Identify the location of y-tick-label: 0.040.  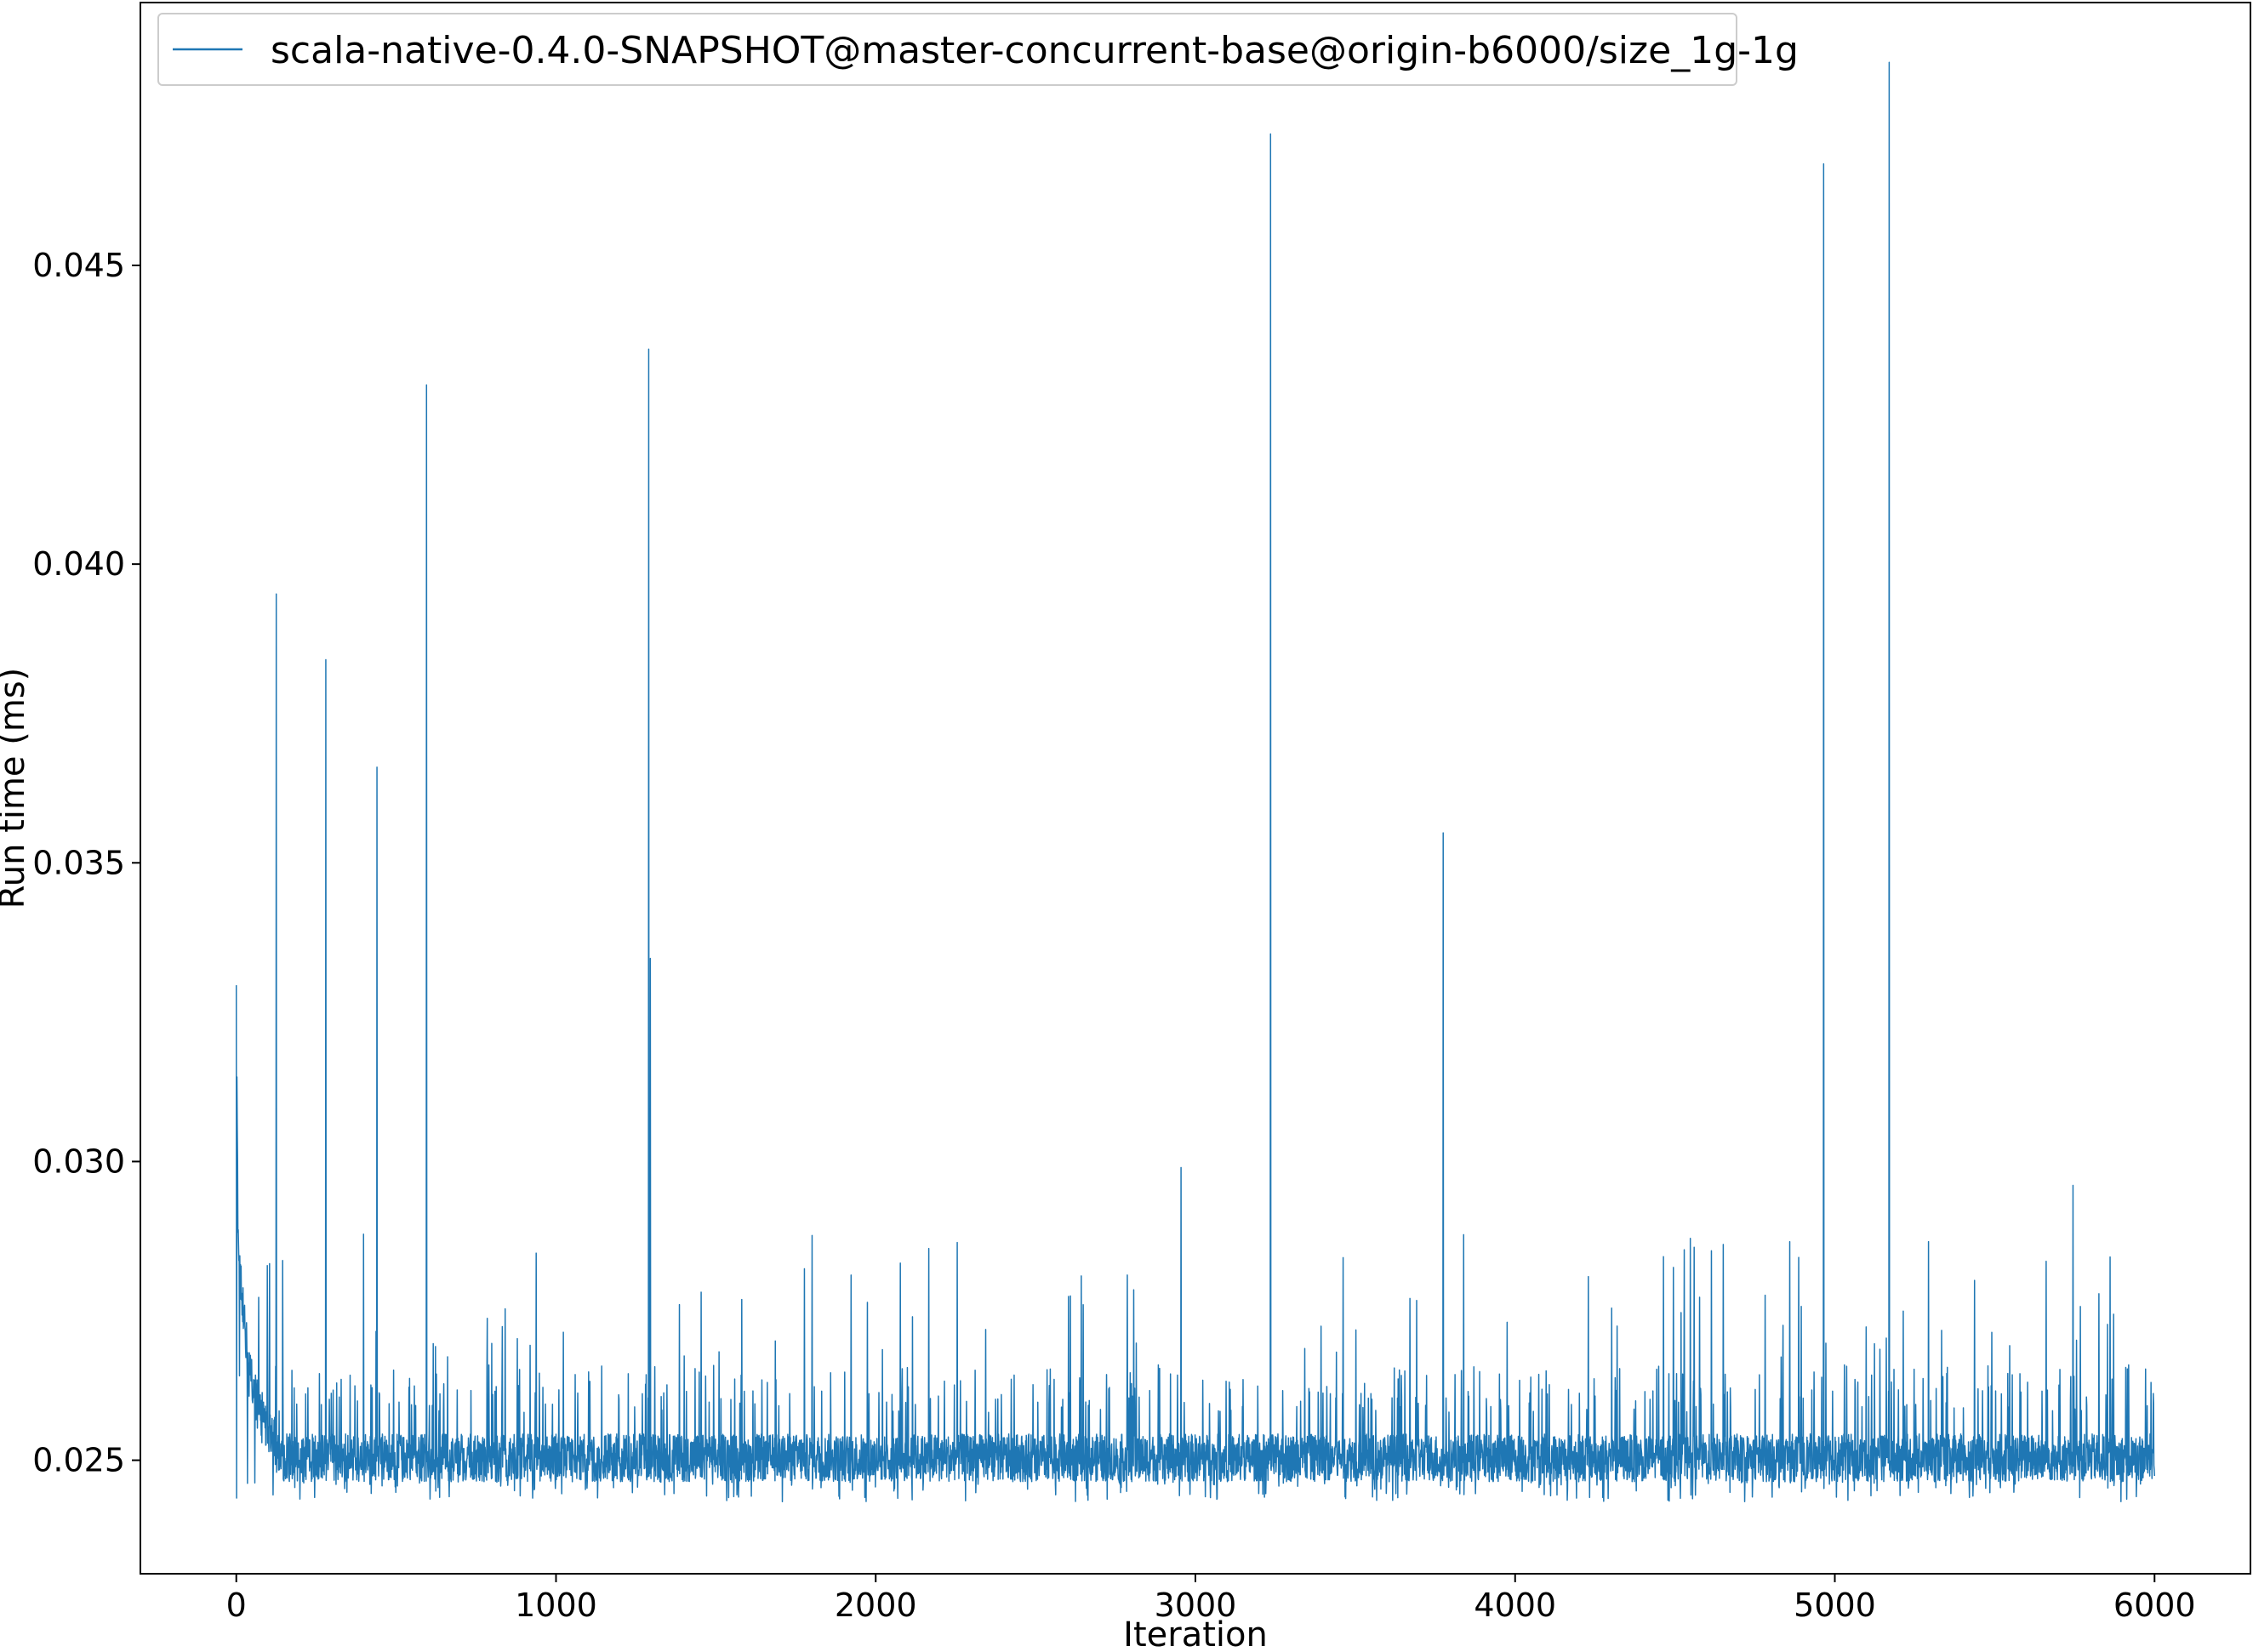
(78, 564).